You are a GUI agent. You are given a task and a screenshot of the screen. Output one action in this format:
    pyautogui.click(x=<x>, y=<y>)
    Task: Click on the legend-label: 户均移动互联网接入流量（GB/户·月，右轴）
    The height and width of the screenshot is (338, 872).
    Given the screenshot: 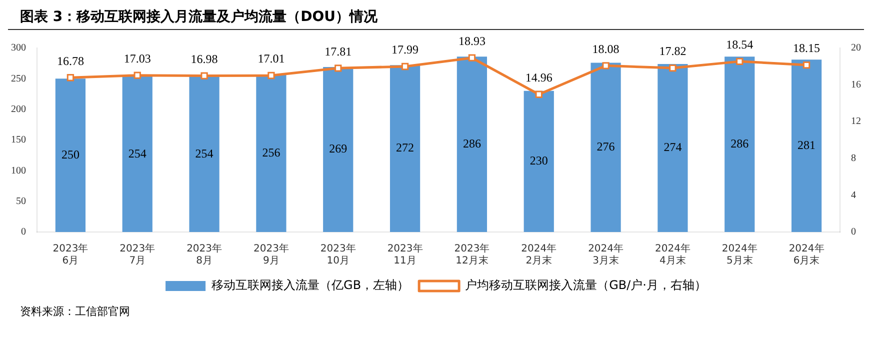 What is the action you would take?
    pyautogui.click(x=585, y=285)
    